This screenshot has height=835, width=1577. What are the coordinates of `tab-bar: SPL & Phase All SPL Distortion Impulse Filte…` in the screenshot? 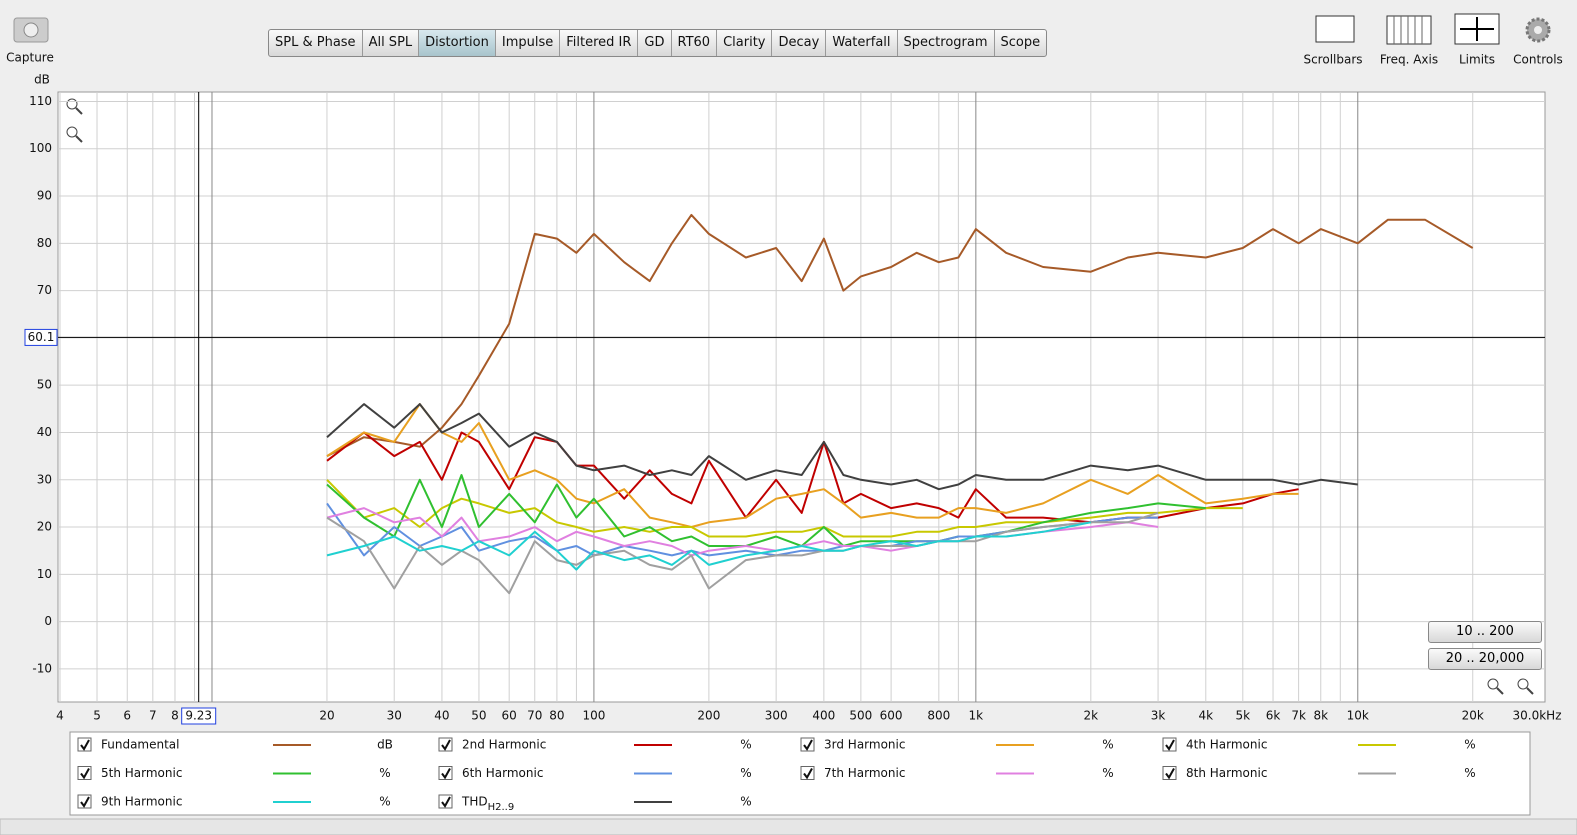 It's located at (658, 43).